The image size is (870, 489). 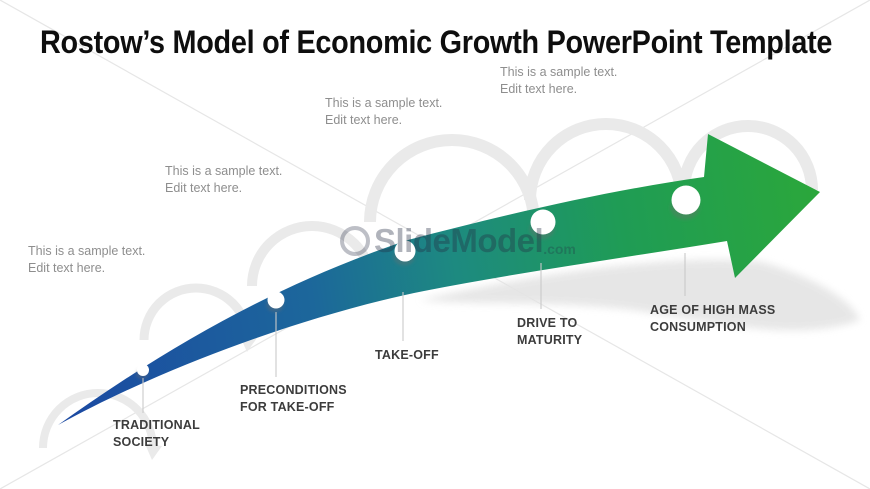 What do you see at coordinates (547, 323) in the screenshot?
I see `stage-label-line: DRIVE TO` at bounding box center [547, 323].